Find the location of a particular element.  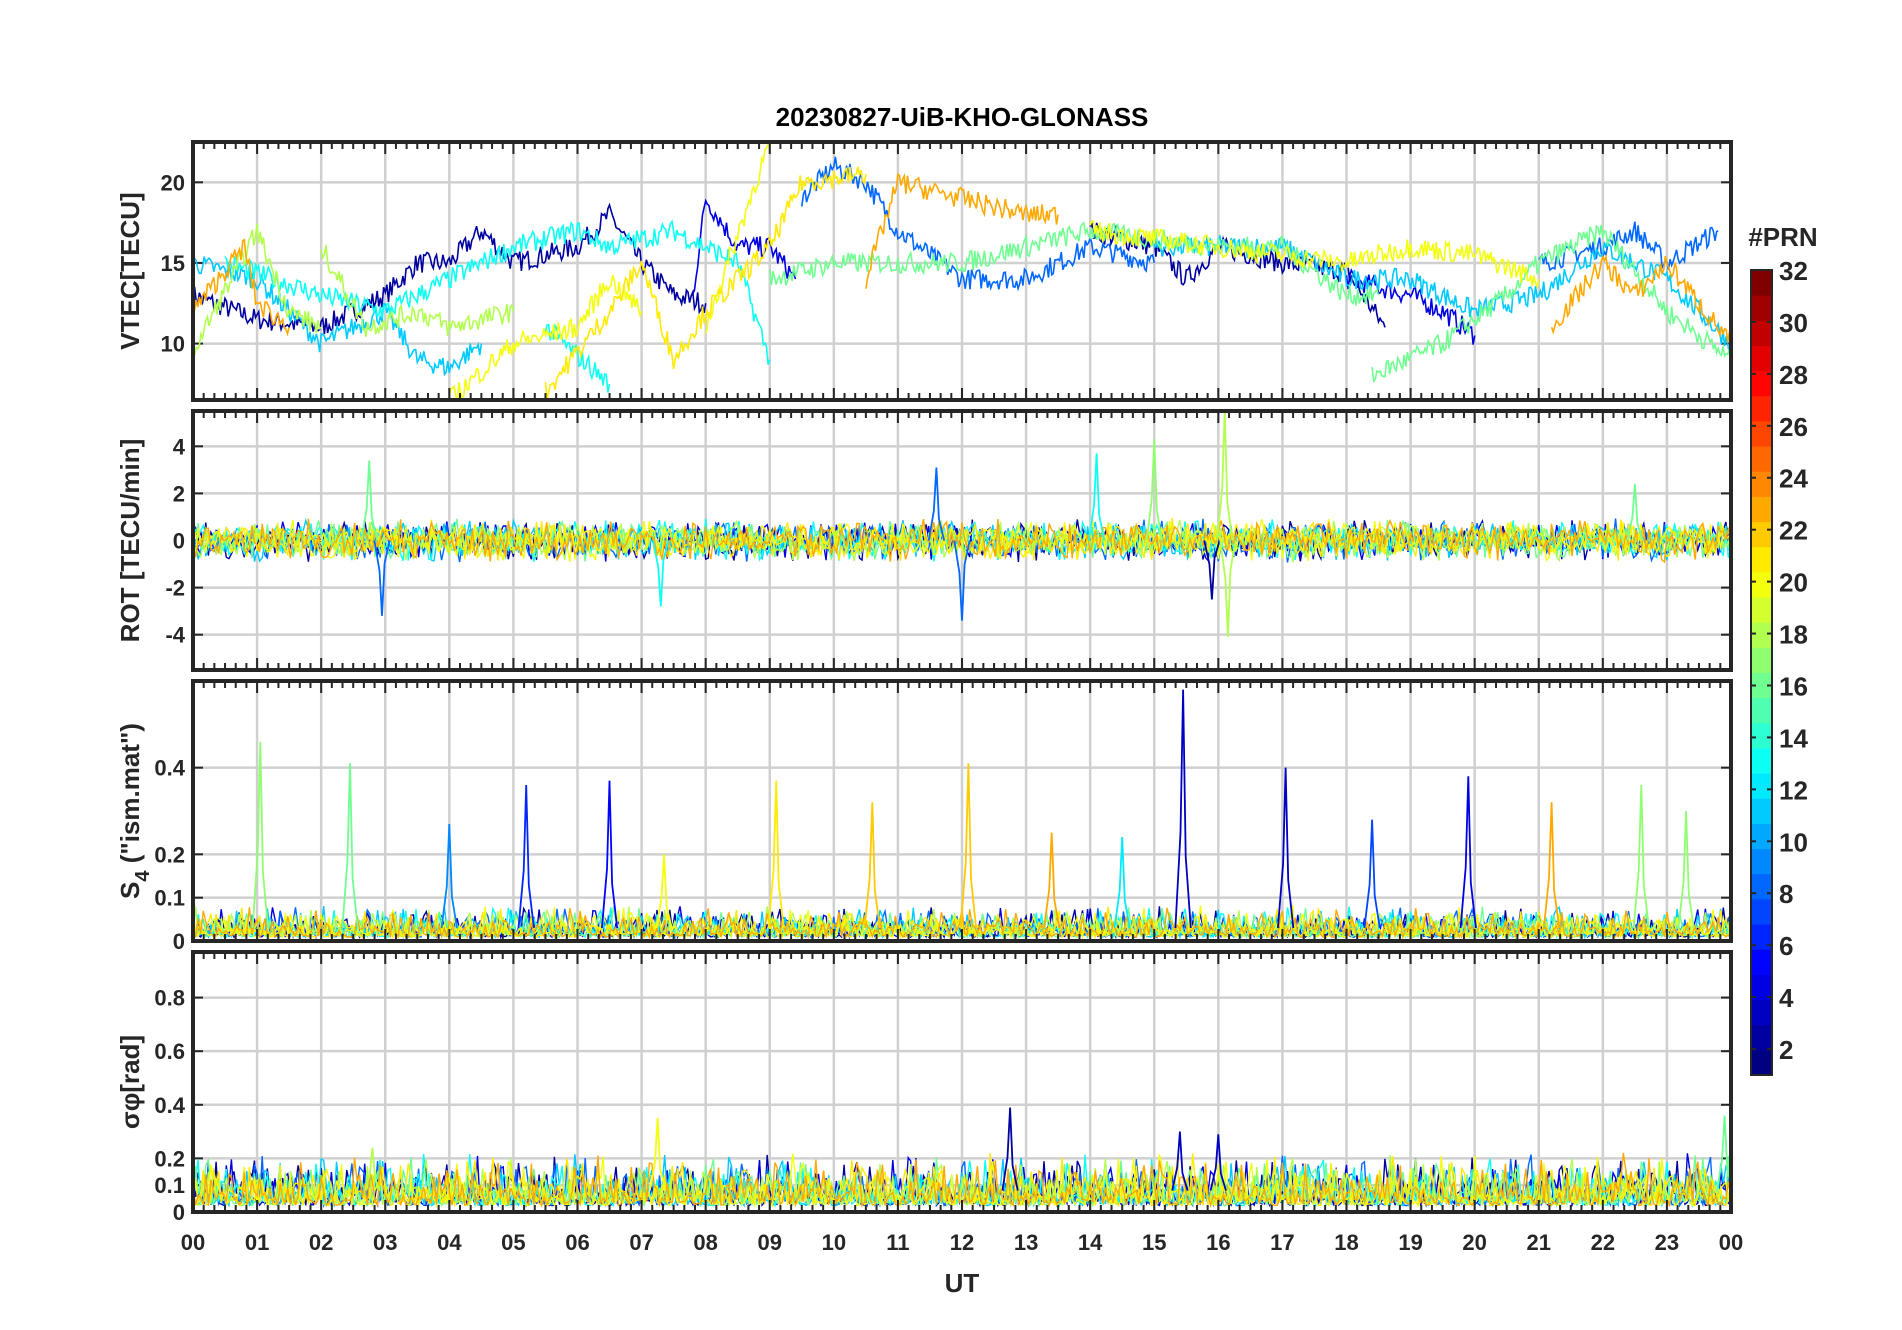

y-tick-label: 0.2 is located at coordinates (169, 854).